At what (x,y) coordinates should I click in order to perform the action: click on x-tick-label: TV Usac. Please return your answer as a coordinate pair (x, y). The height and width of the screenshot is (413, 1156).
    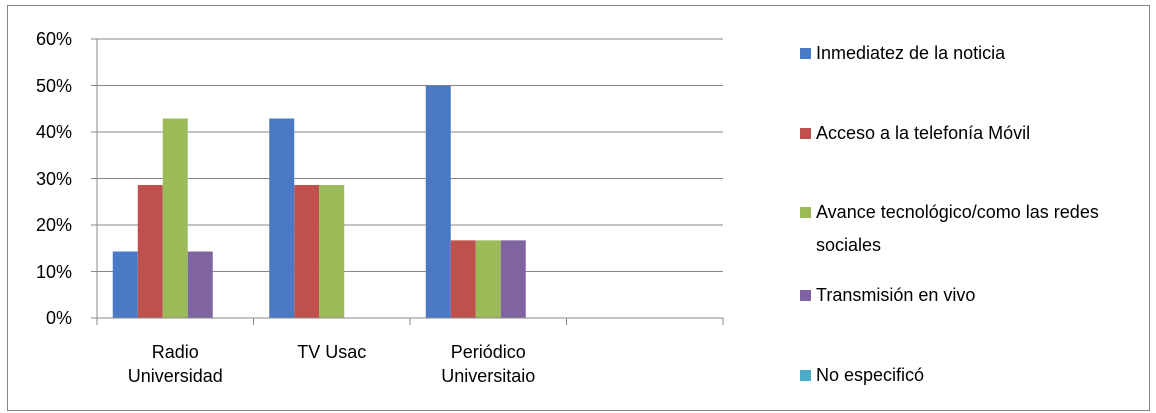
    Looking at the image, I should click on (332, 352).